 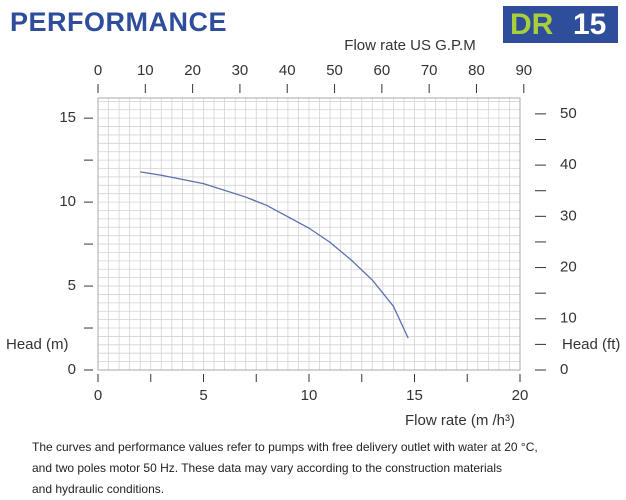 I want to click on x2-tick-label: 60, so click(x=382, y=70).